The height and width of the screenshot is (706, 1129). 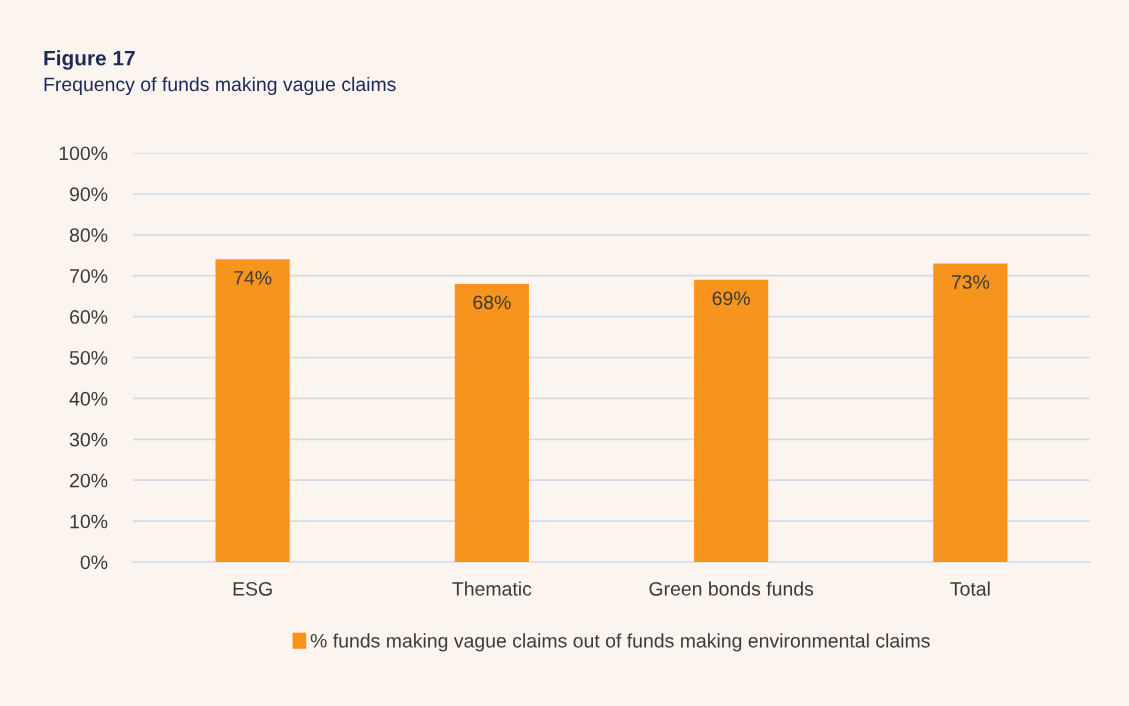 I want to click on y-tick-label: 40%, so click(x=88, y=398).